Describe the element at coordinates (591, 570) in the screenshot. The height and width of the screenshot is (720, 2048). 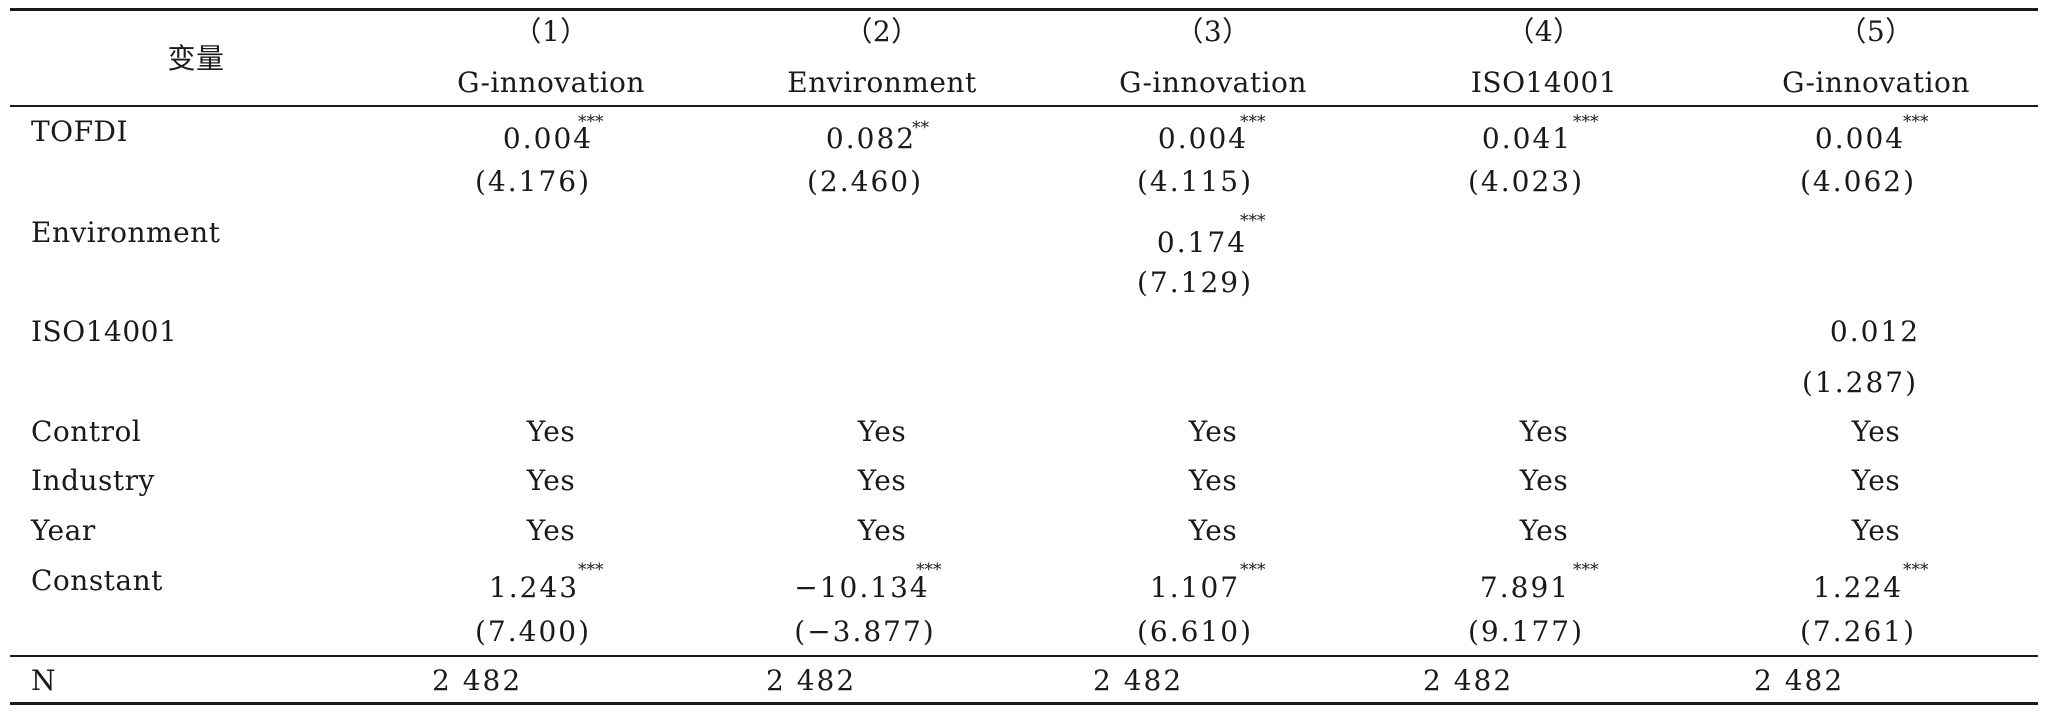
I see `constant-stars-1b: ***` at that location.